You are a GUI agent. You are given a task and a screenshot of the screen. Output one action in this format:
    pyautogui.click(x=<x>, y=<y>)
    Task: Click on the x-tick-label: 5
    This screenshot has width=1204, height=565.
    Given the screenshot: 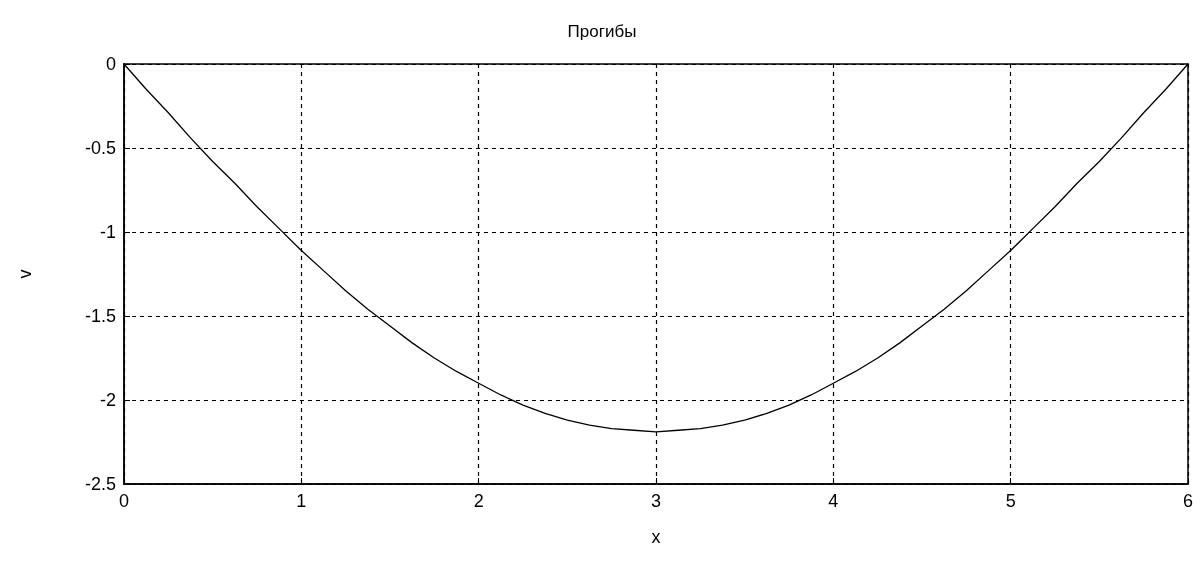 What is the action you would take?
    pyautogui.click(x=1010, y=501)
    